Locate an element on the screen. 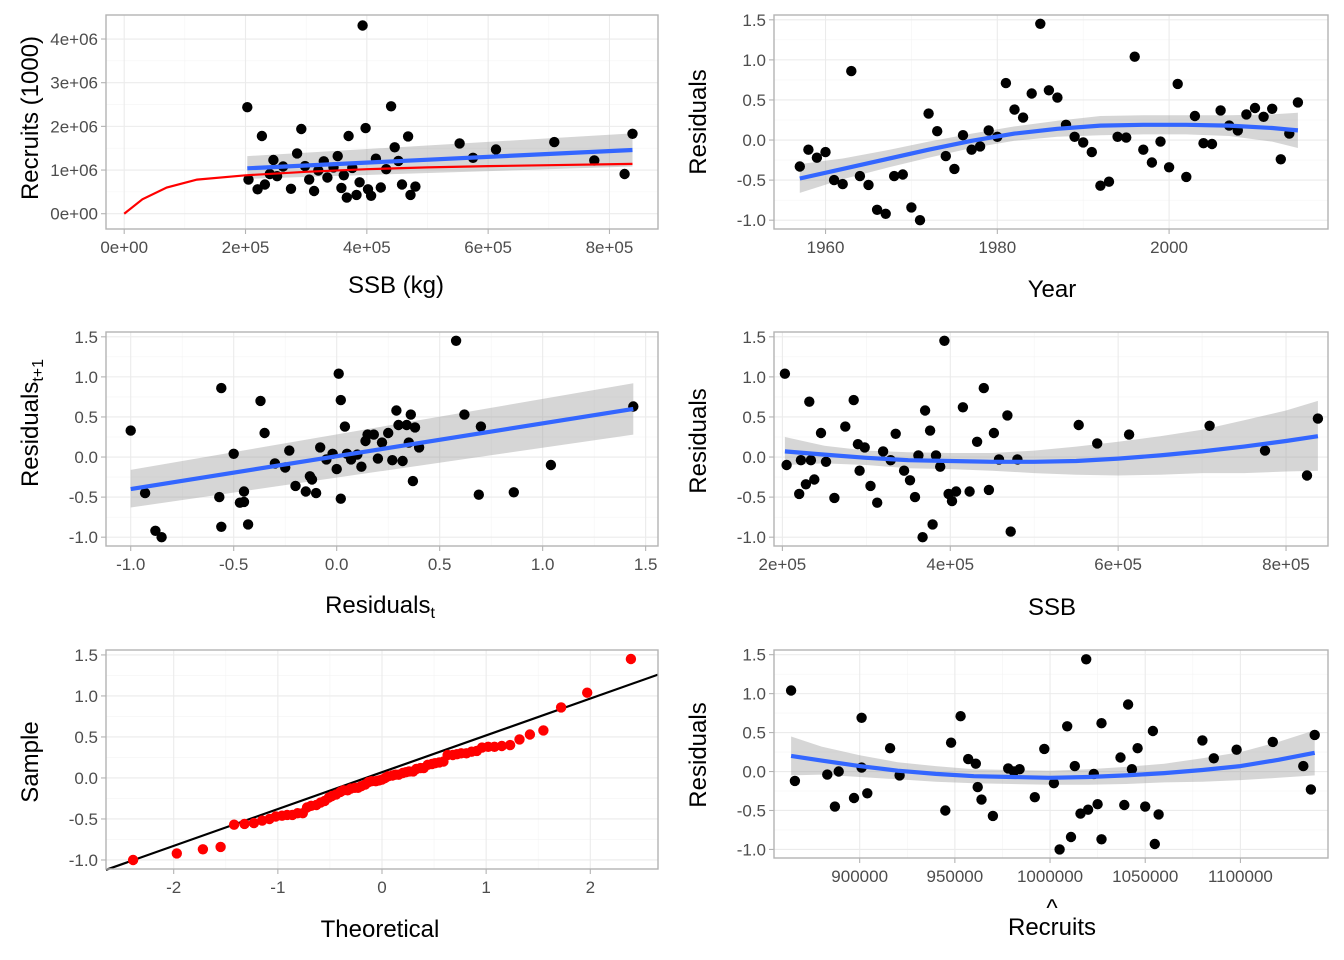 The height and width of the screenshot is (960, 1344). panel-border-ssb is located at coordinates (1051, 439).